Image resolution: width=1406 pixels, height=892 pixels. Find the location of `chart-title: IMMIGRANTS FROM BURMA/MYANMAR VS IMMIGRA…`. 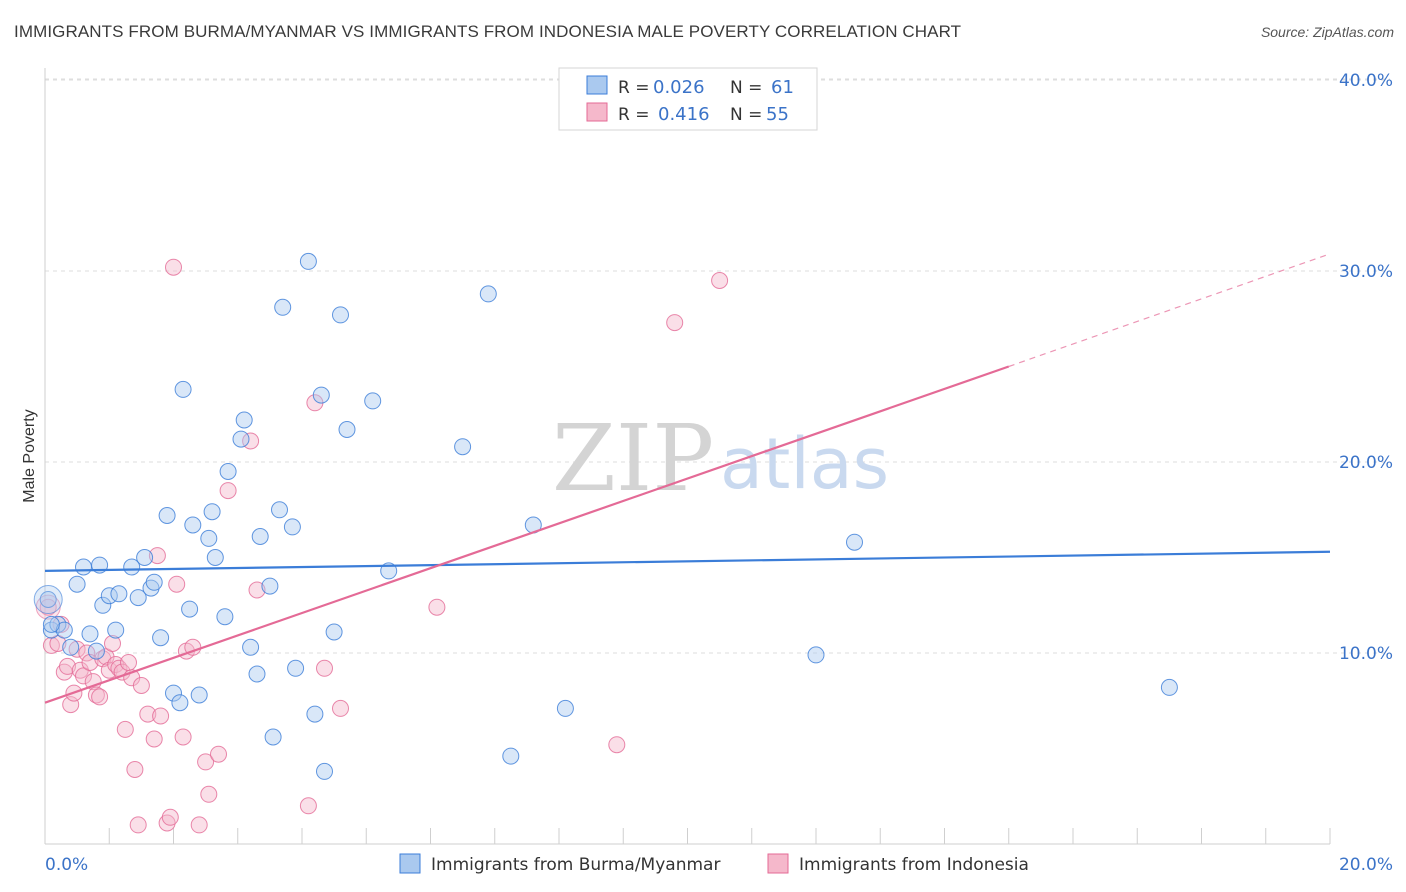

chart-title: IMMIGRANTS FROM BURMA/MYANMAR VS IMMIGRA… is located at coordinates (488, 31).